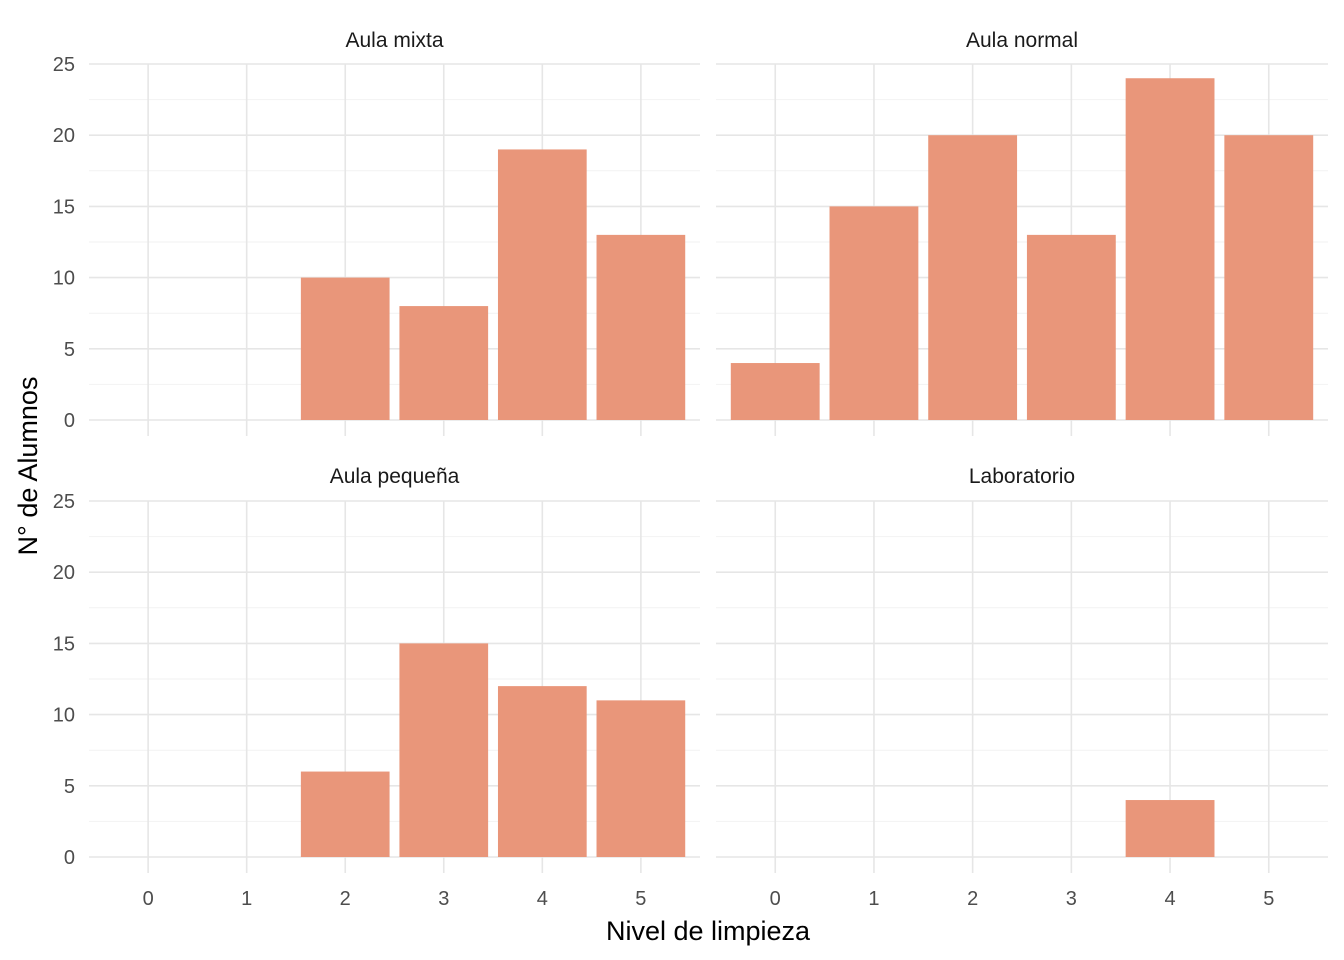 The image size is (1344, 960). Describe the element at coordinates (1022, 476) in the screenshot. I see `panel-title: Laboratorio` at that location.